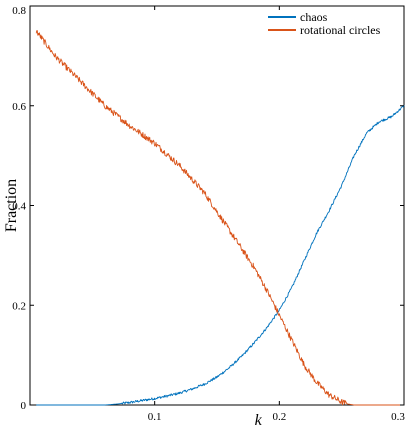 Image resolution: width=415 pixels, height=428 pixels. I want to click on legend-label: rotational circles, so click(340, 30).